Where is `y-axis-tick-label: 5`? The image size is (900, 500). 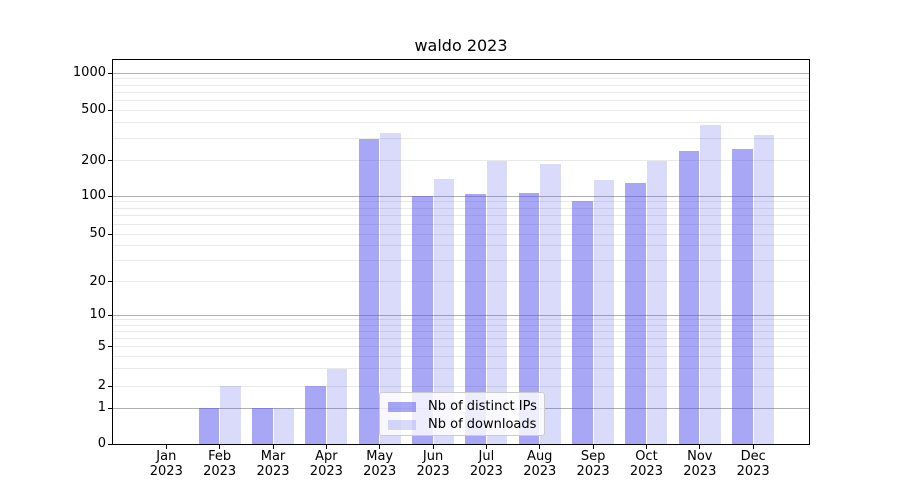
y-axis-tick-label: 5 is located at coordinates (101, 346).